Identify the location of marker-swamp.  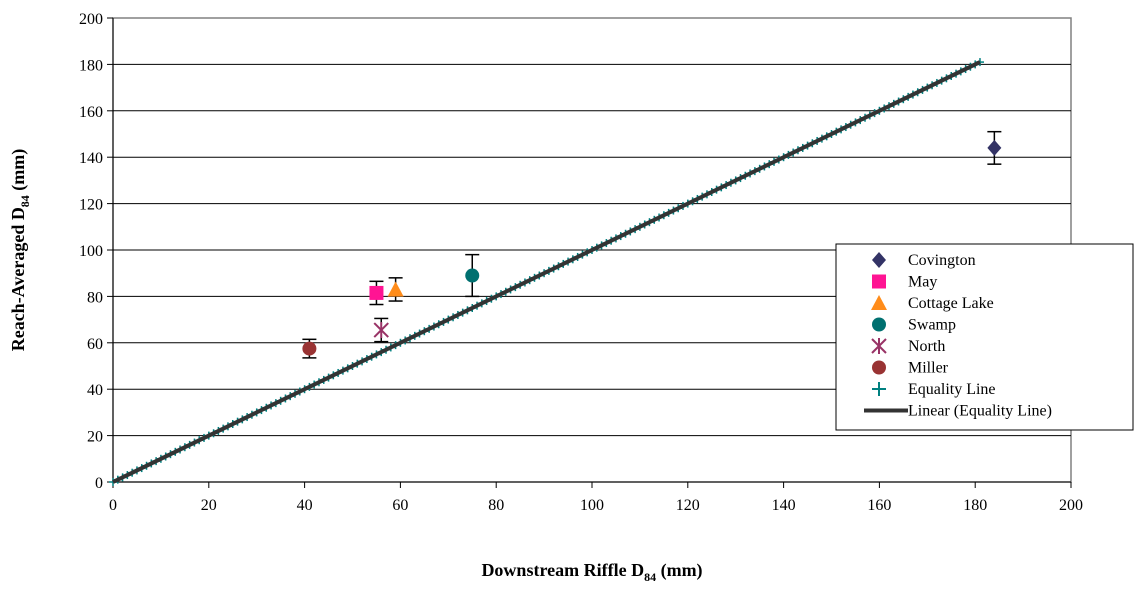
(472, 275).